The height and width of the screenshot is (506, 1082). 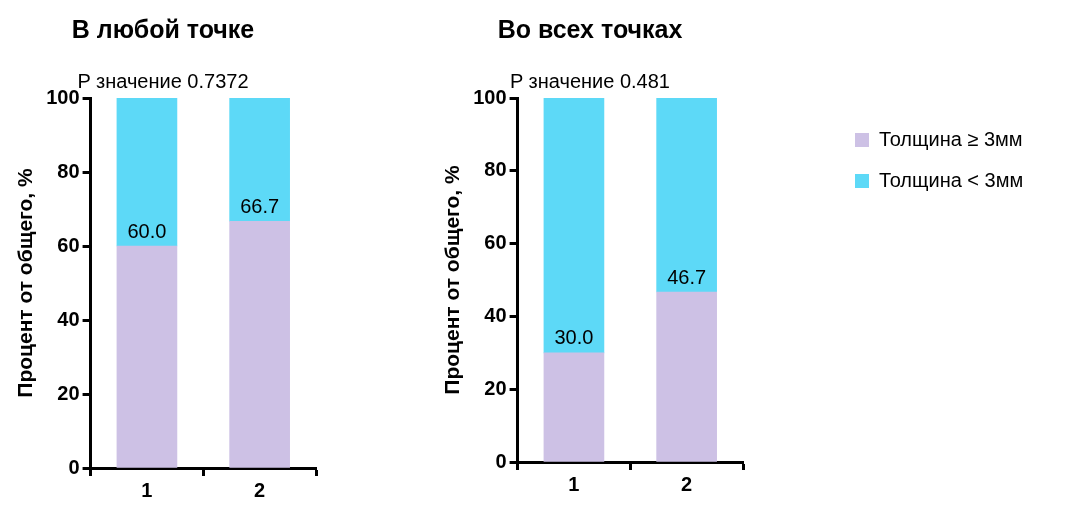 I want to click on text: P значение 0.481, so click(x=590, y=80).